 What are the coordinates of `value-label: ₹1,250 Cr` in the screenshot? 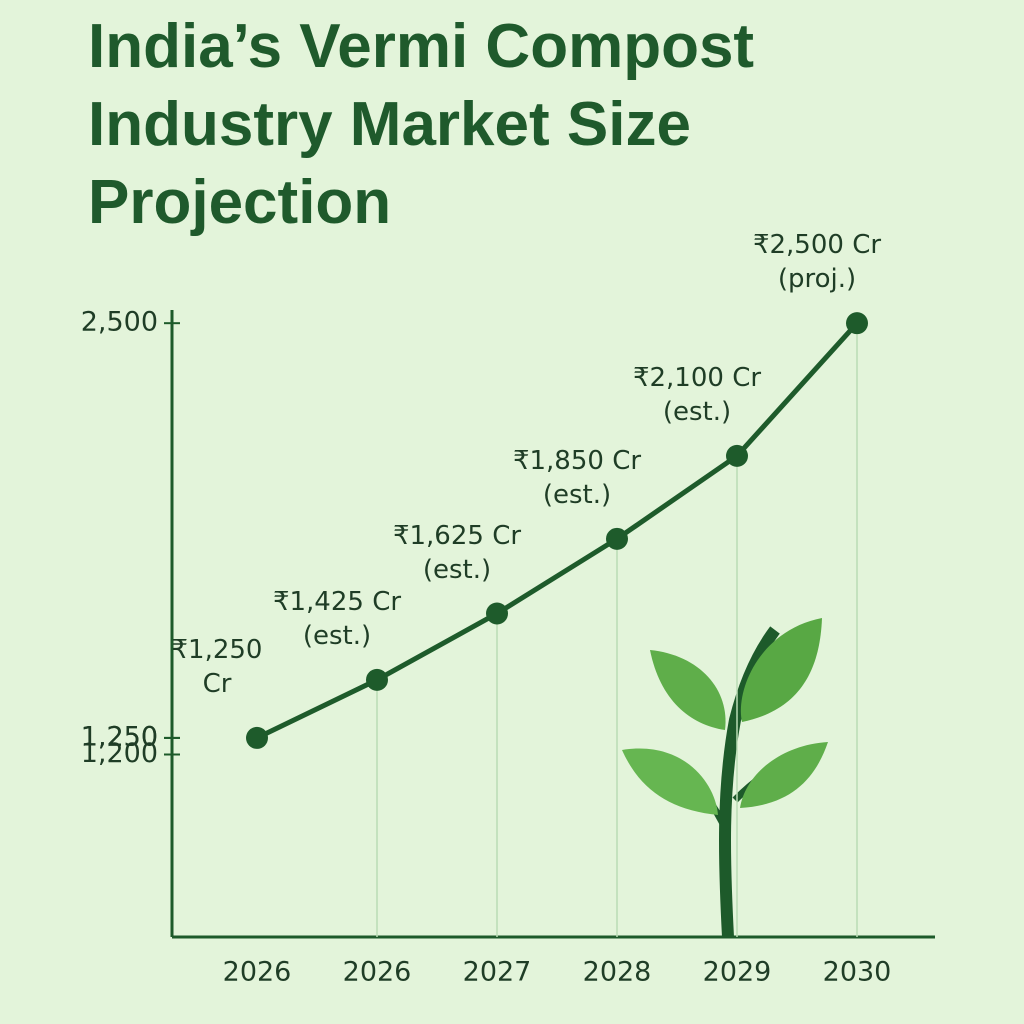 It's located at (217, 666).